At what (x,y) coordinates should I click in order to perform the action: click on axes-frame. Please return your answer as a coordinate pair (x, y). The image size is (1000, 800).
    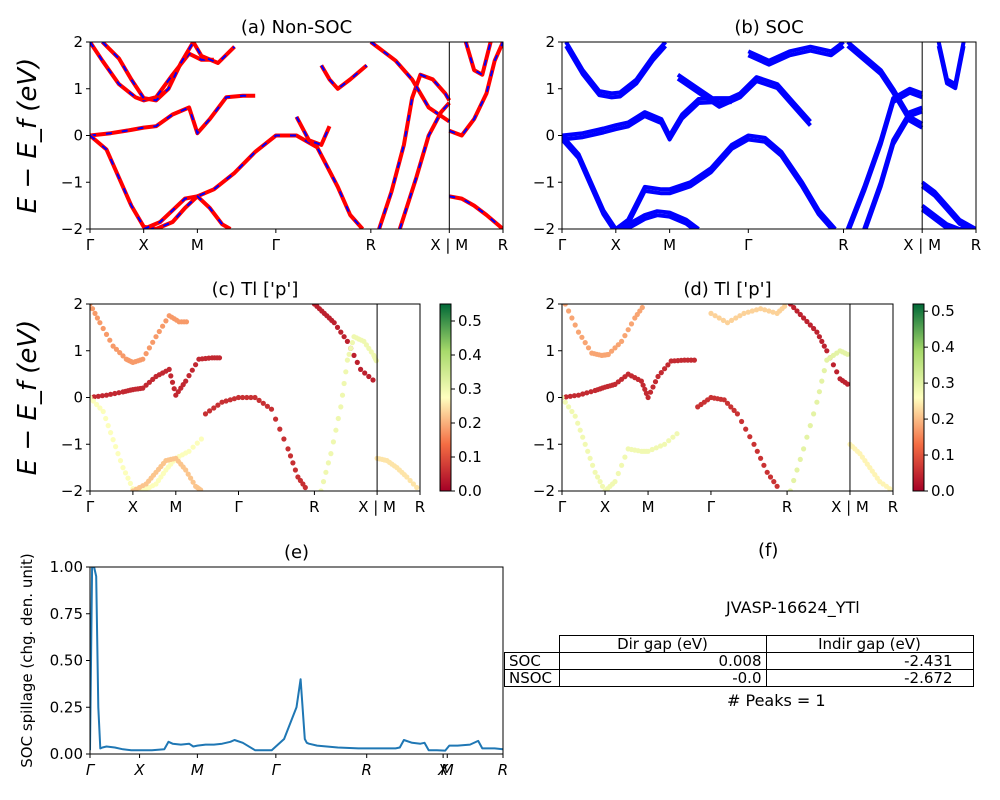
    Looking at the image, I should click on (296, 660).